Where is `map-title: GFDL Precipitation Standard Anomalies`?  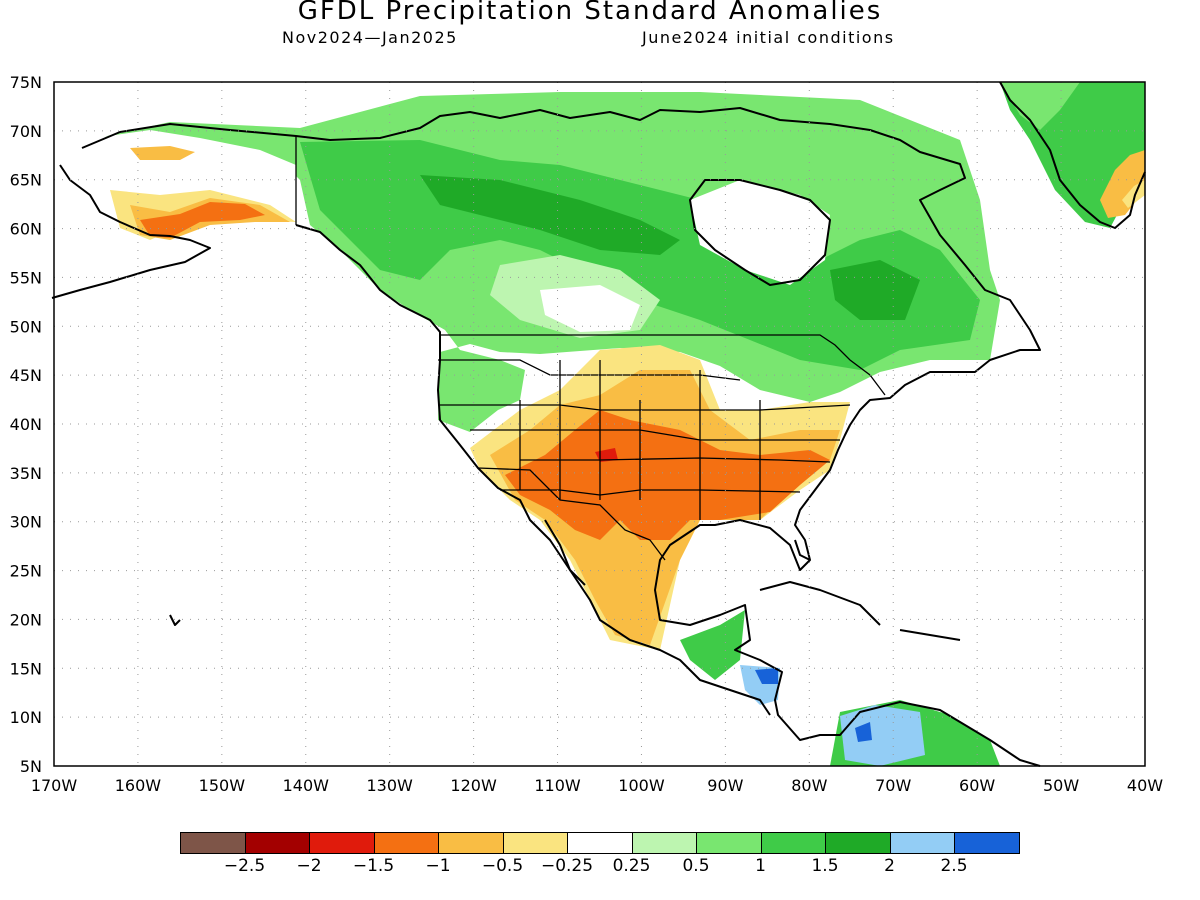
map-title: GFDL Precipitation Standard Anomalies is located at coordinates (590, 13).